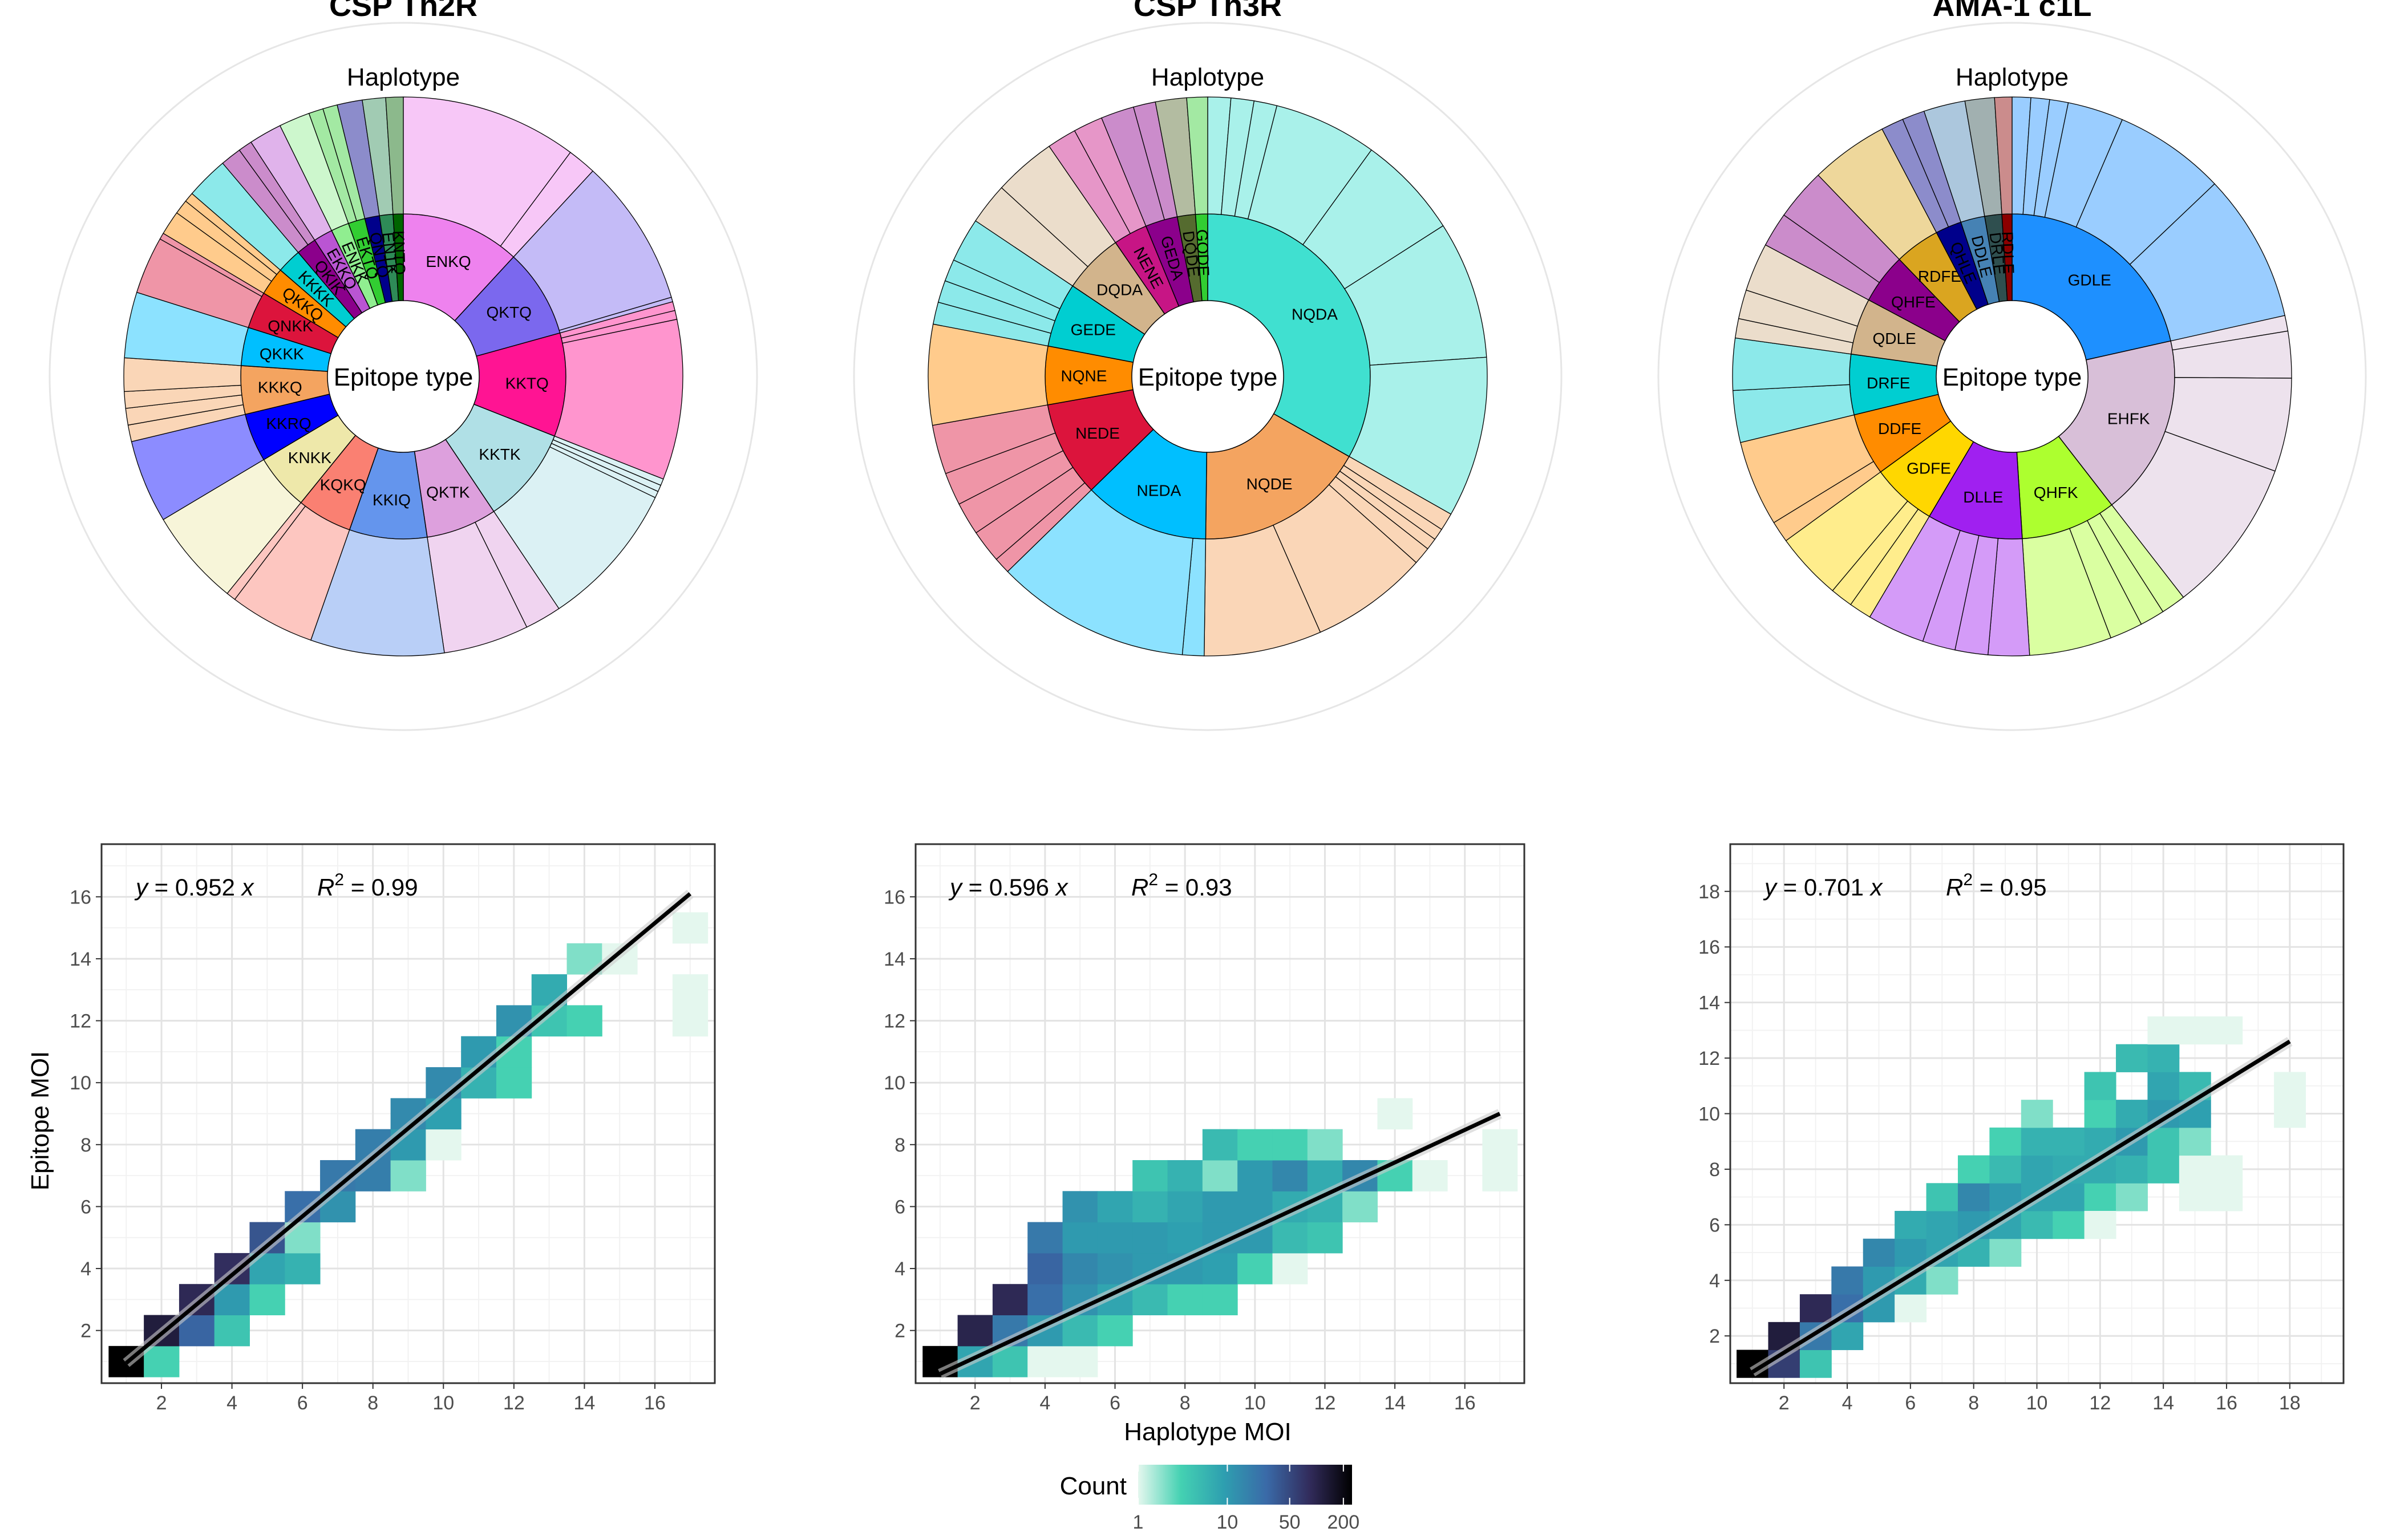 This screenshot has height=1540, width=2396. Describe the element at coordinates (1823, 888) in the screenshot. I see `regression-equation: y = 0.701 x` at that location.